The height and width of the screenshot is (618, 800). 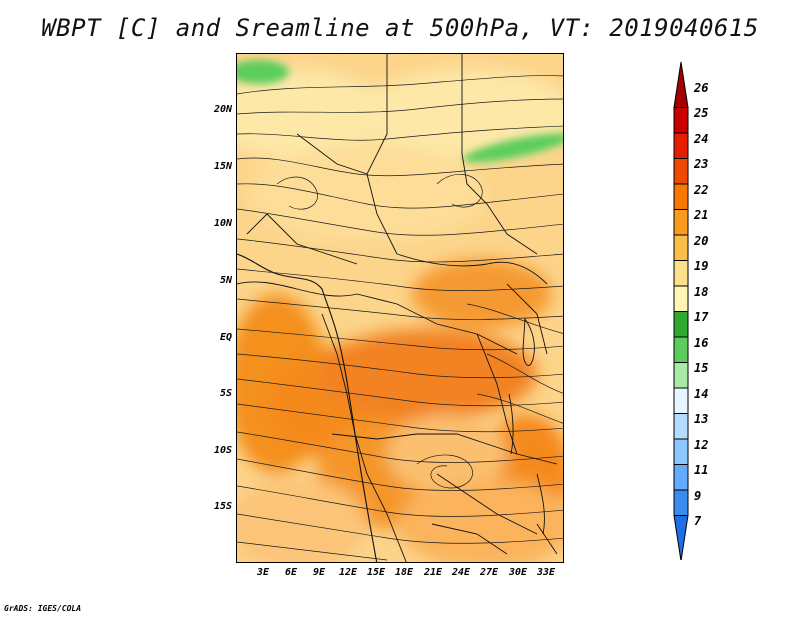 What do you see at coordinates (225, 337) in the screenshot?
I see `lat-label-eq: EQ` at bounding box center [225, 337].